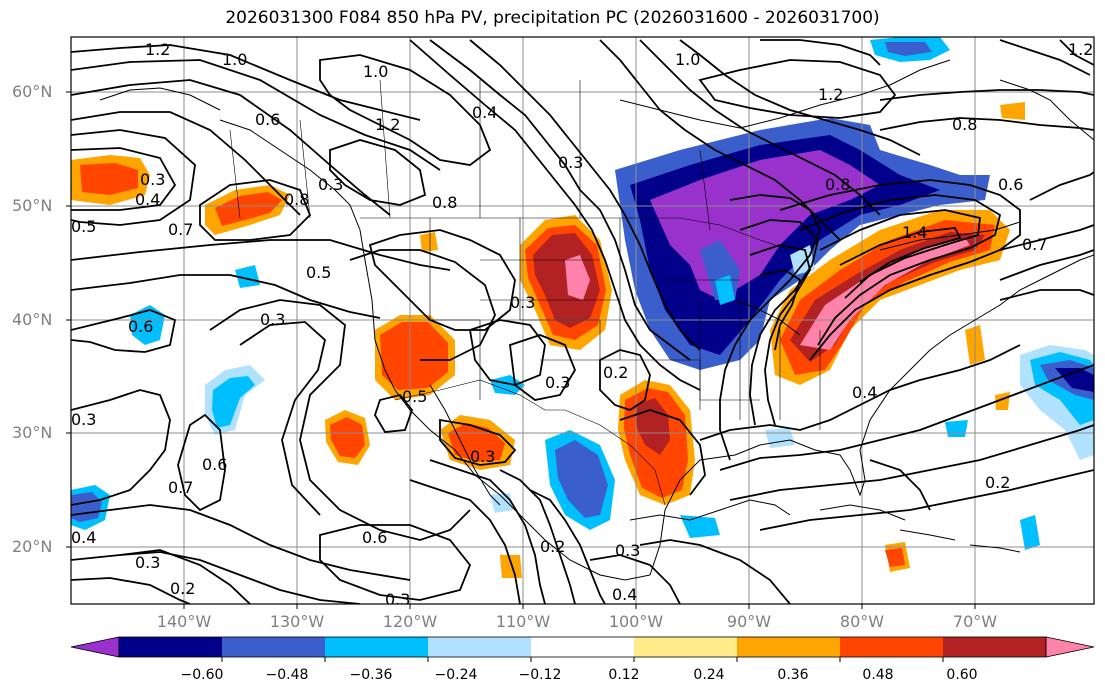 Image resolution: width=1105 pixels, height=698 pixels. Describe the element at coordinates (32, 432) in the screenshot. I see `lat-label-30n: 30°N` at that location.